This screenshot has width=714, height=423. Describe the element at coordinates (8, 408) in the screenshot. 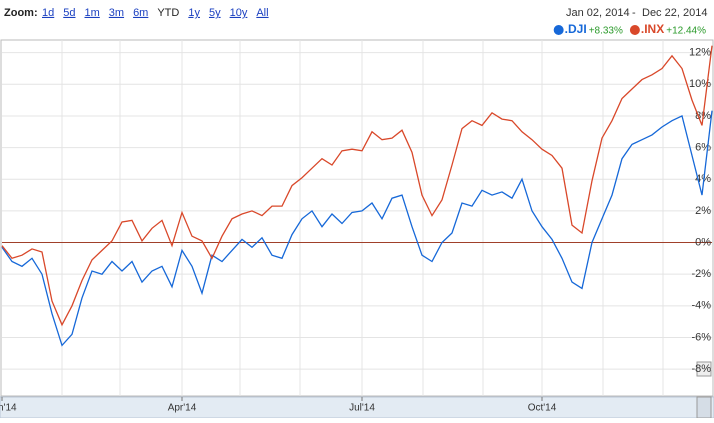

I see `x-tick-label: Jan'14` at that location.